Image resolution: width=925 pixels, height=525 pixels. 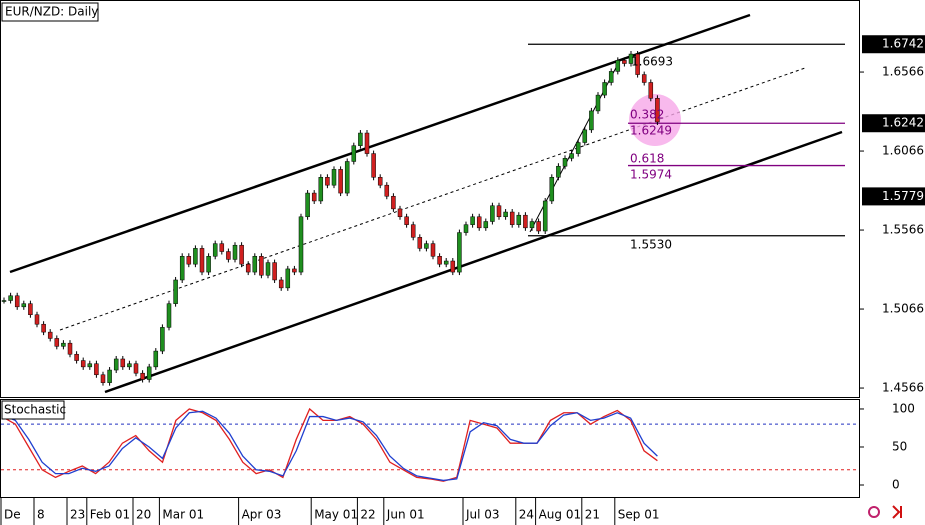 What do you see at coordinates (41, 515) in the screenshot?
I see `x-tick-label: 8` at bounding box center [41, 515].